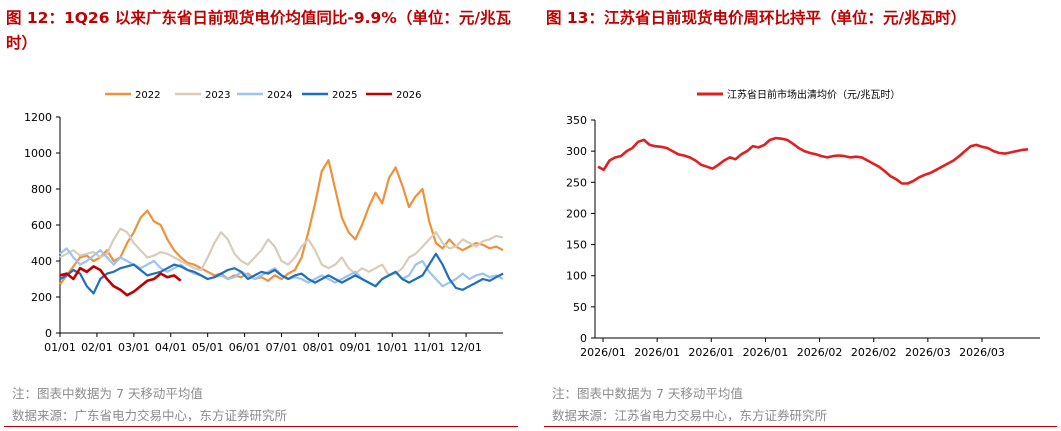 The height and width of the screenshot is (431, 1061). Describe the element at coordinates (281, 222) in the screenshot. I see `left-series-line-2022` at that location.